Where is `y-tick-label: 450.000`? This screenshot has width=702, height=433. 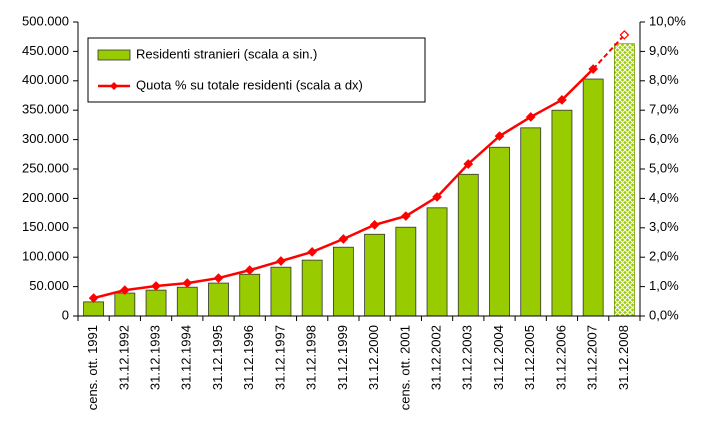 y-tick-label: 450.000 is located at coordinates (45, 50).